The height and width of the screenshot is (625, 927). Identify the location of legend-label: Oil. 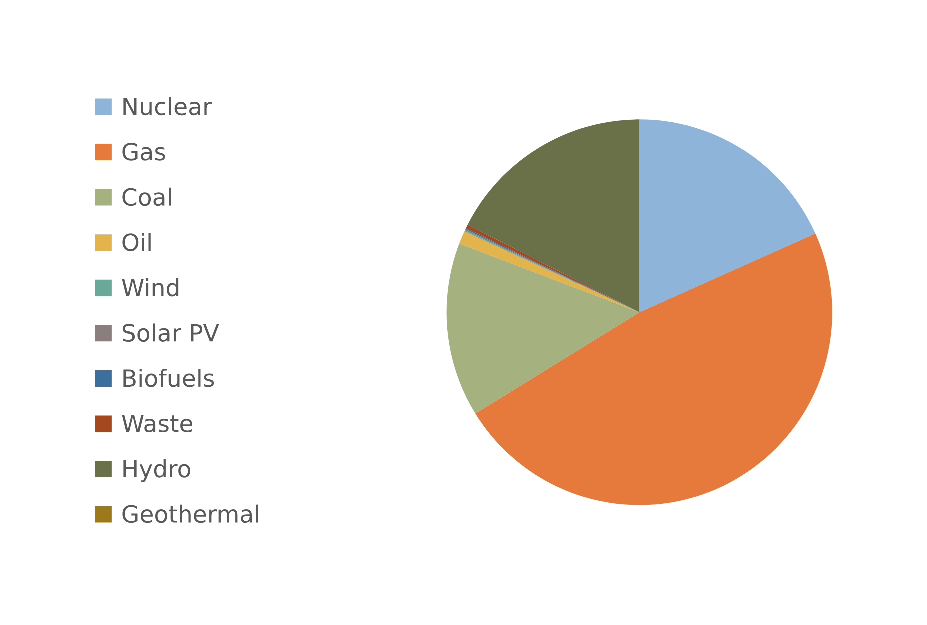
(136, 242).